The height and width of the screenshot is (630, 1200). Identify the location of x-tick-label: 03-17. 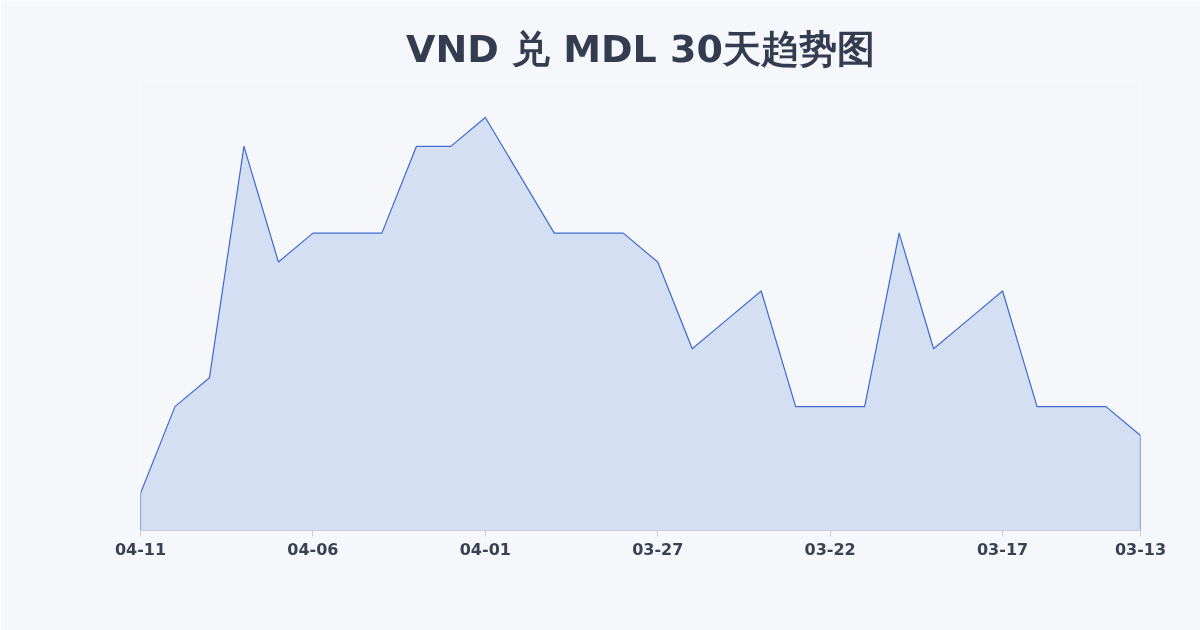
(1002, 549).